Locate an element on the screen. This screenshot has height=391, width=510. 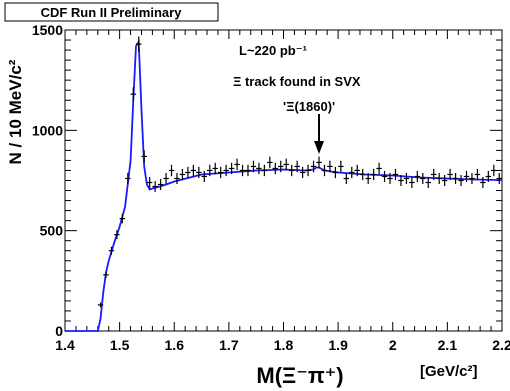
y-axis-title: N / 10 MeV/c² is located at coordinates (15, 111).